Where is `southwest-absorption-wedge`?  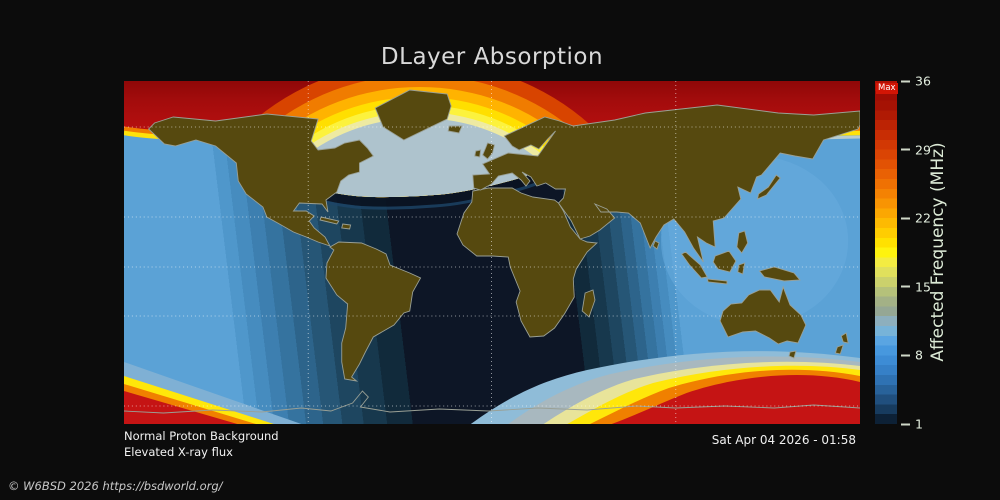 southwest-absorption-wedge is located at coordinates (213, 393).